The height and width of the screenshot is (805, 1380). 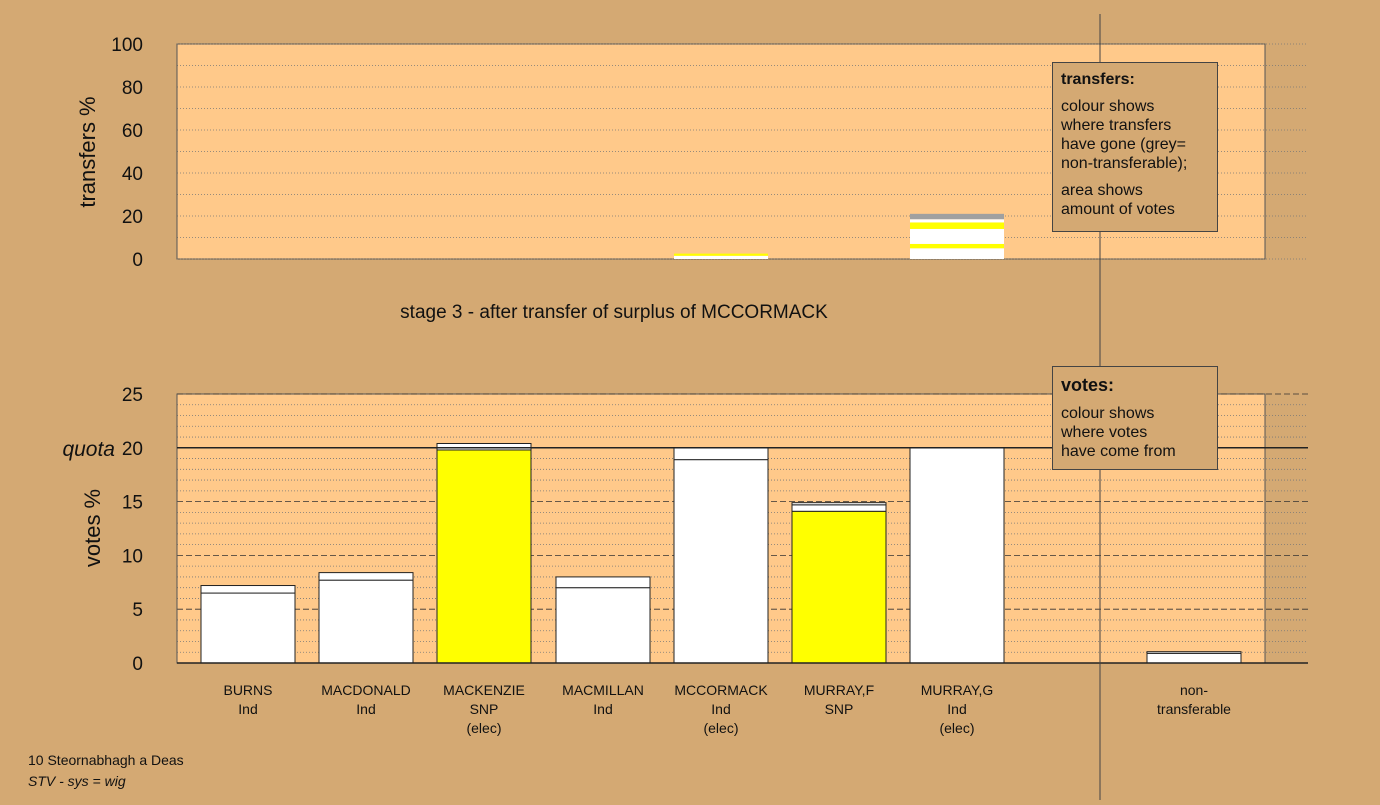 What do you see at coordinates (957, 690) in the screenshot?
I see `candidate-name: MURRAY,G` at bounding box center [957, 690].